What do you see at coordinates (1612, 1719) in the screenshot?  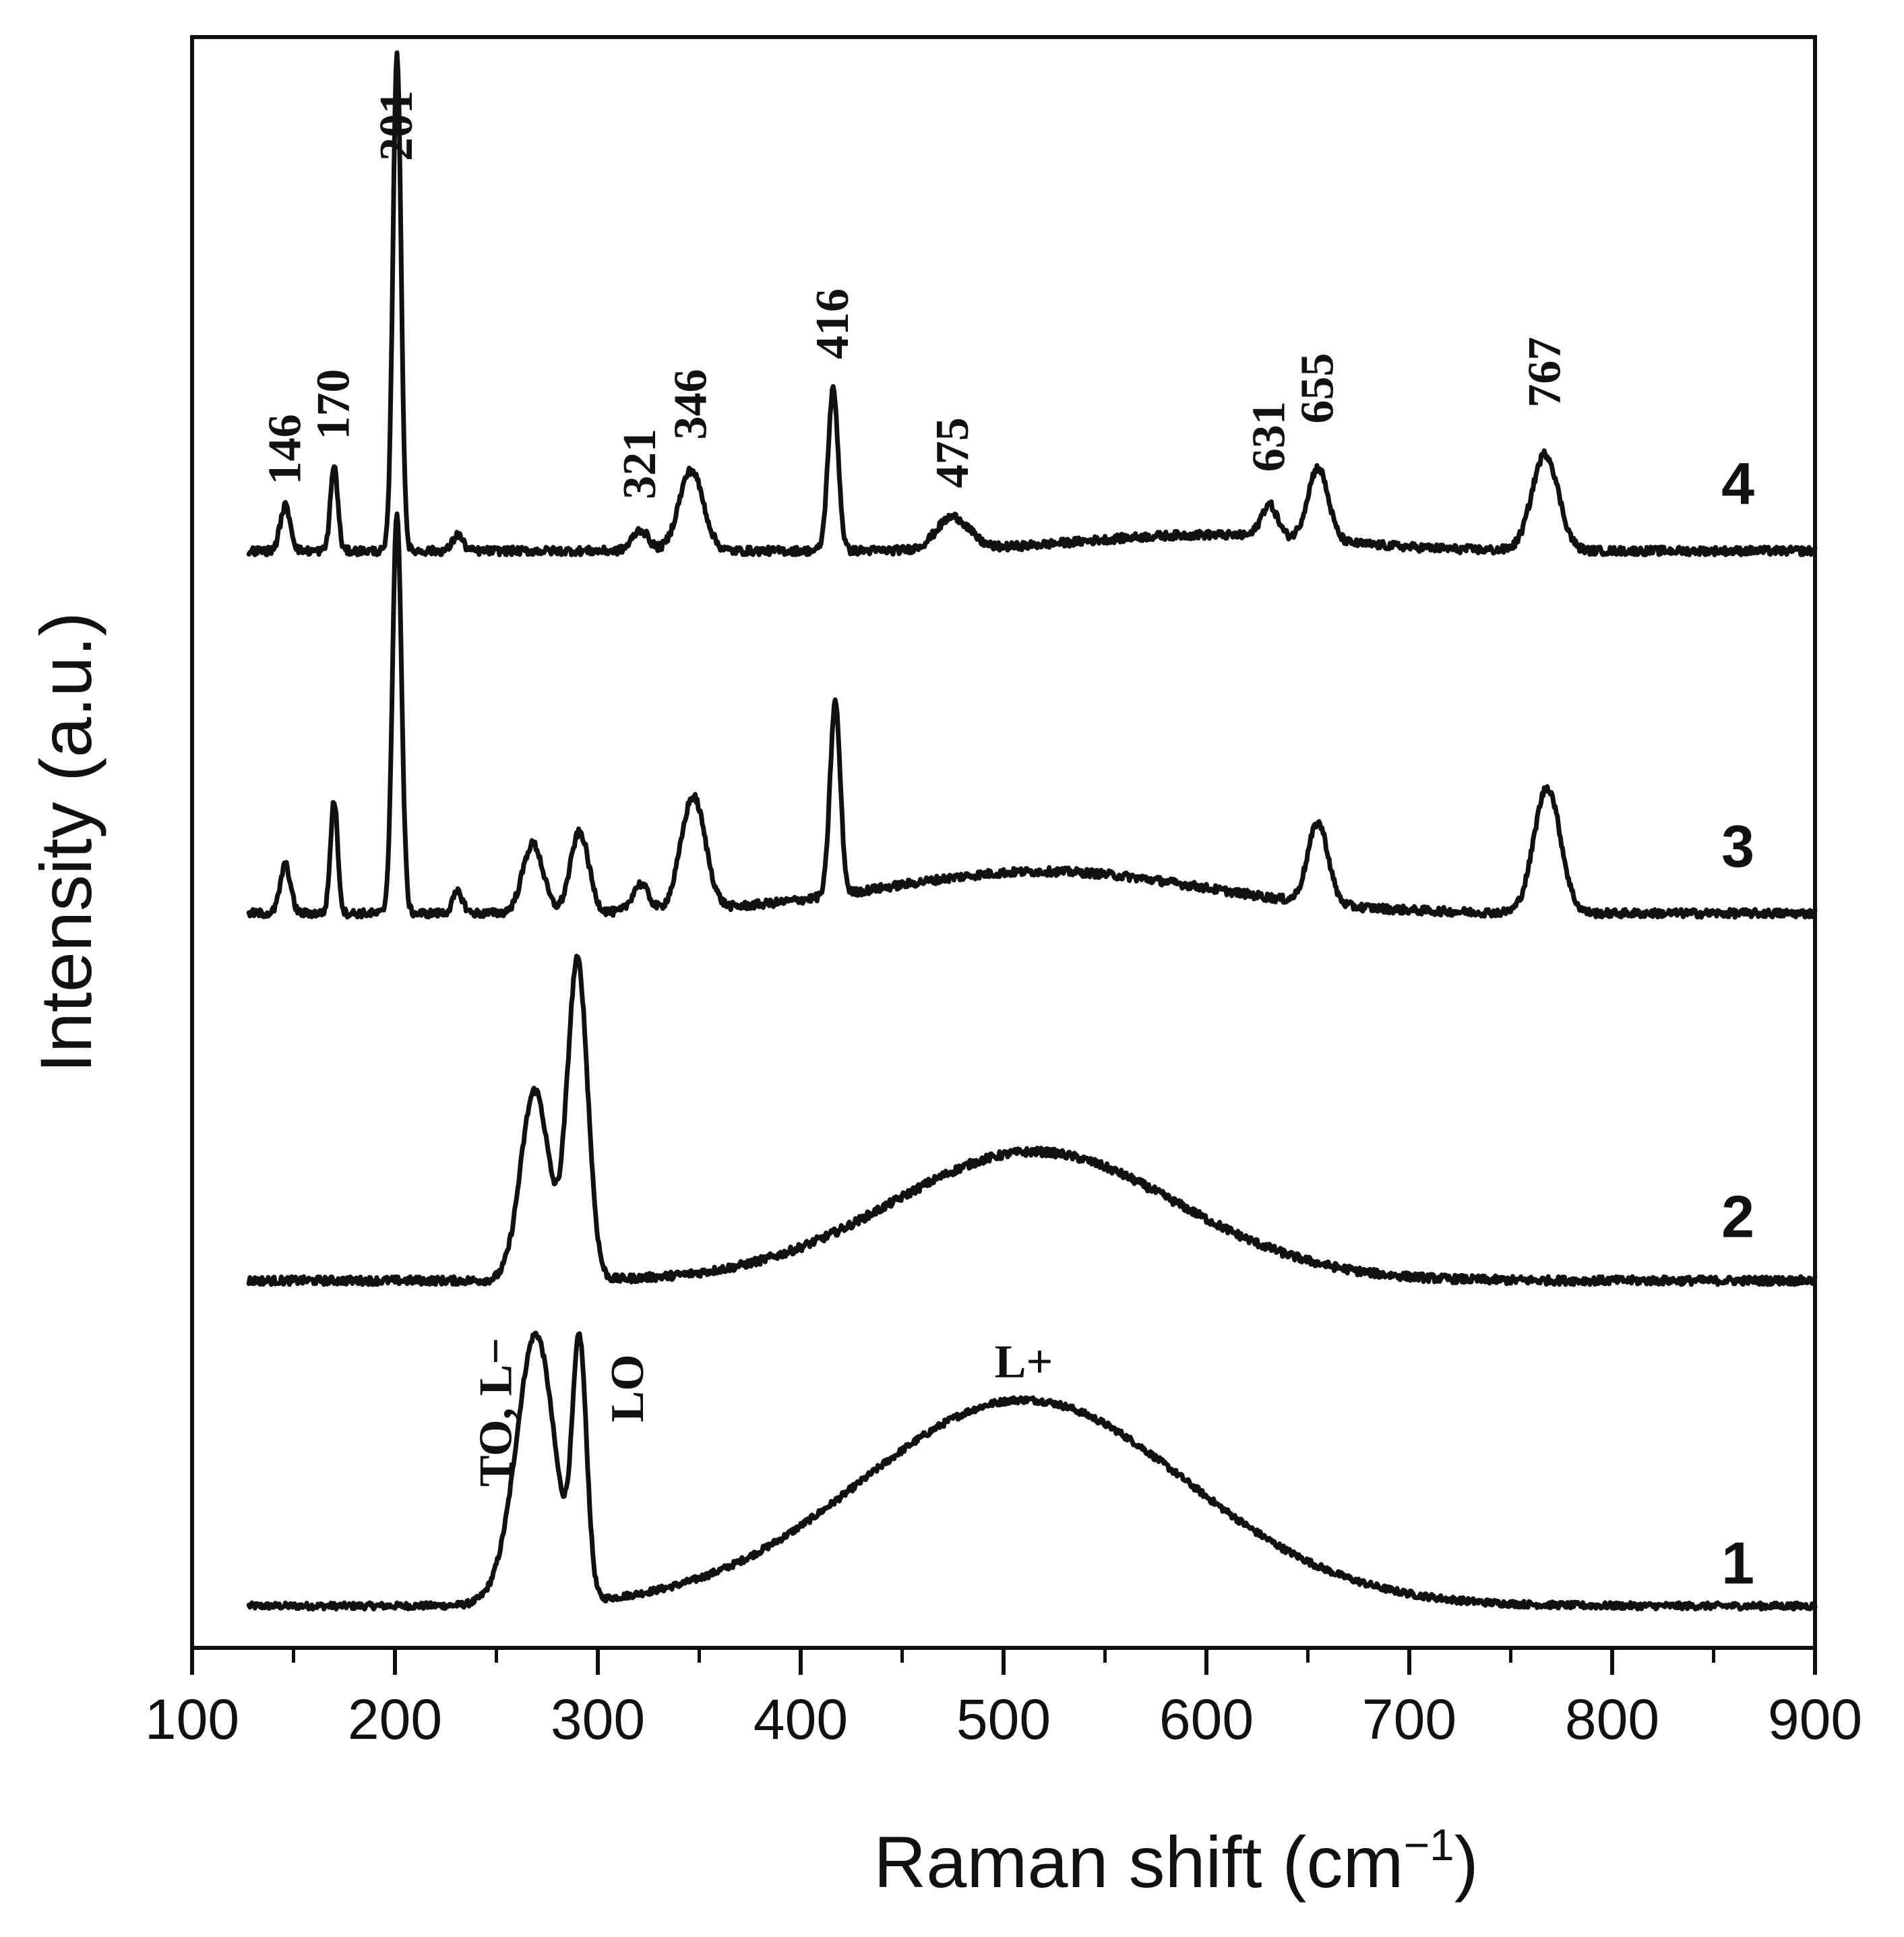 I see `x-tick-label: 800` at bounding box center [1612, 1719].